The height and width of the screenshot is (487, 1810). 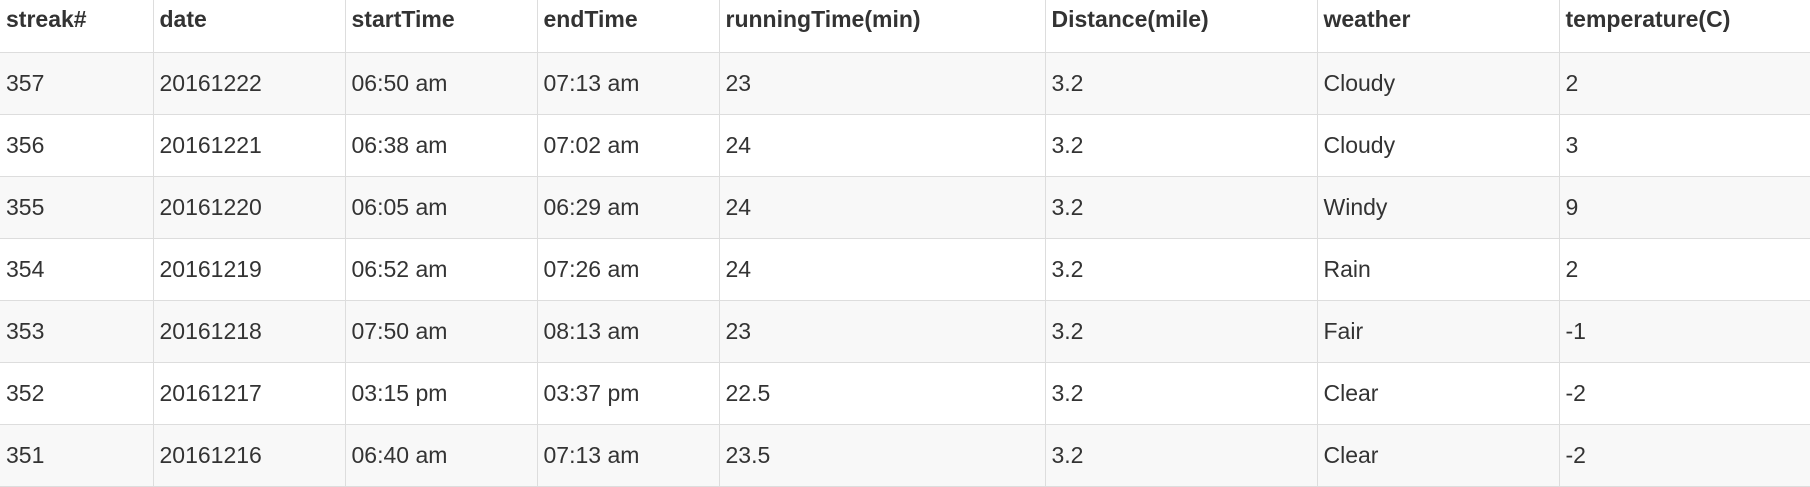 I want to click on temperature-cell: -1, so click(x=1684, y=331).